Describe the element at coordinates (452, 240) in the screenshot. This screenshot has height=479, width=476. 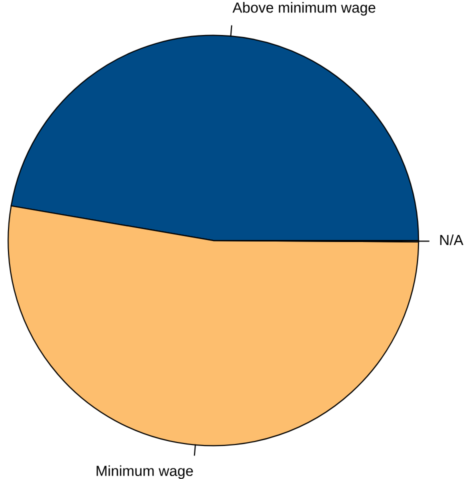
I see `slice-label: N/A` at that location.